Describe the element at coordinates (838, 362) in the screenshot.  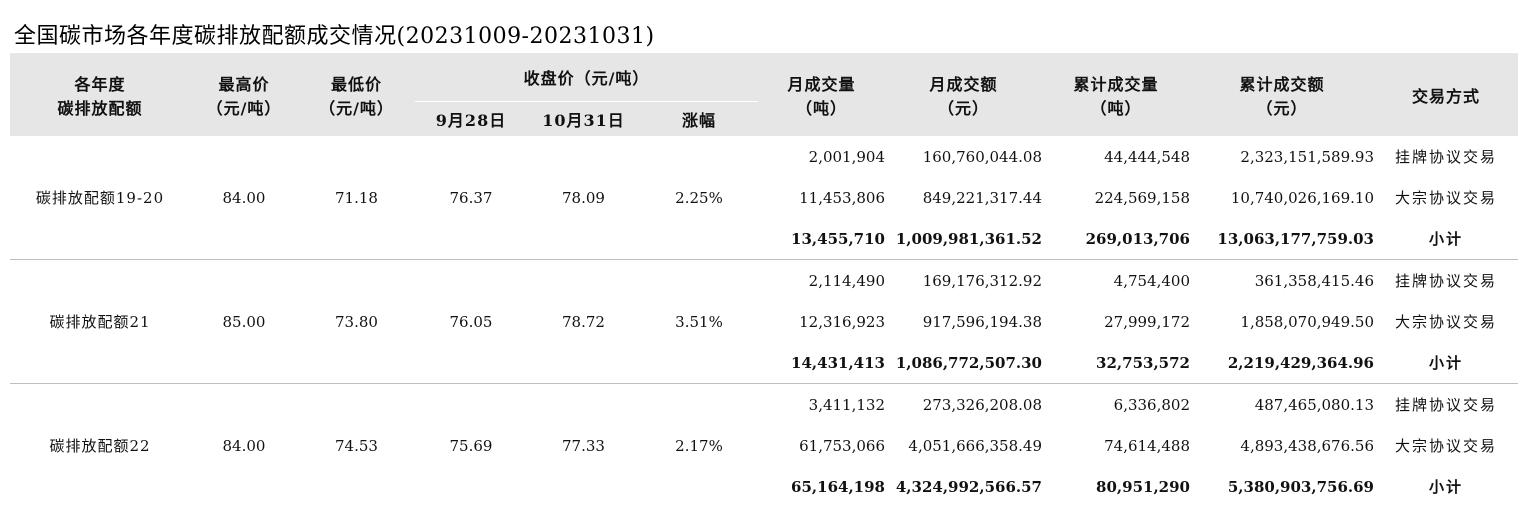
I see `month-volume: 14,431,413` at that location.